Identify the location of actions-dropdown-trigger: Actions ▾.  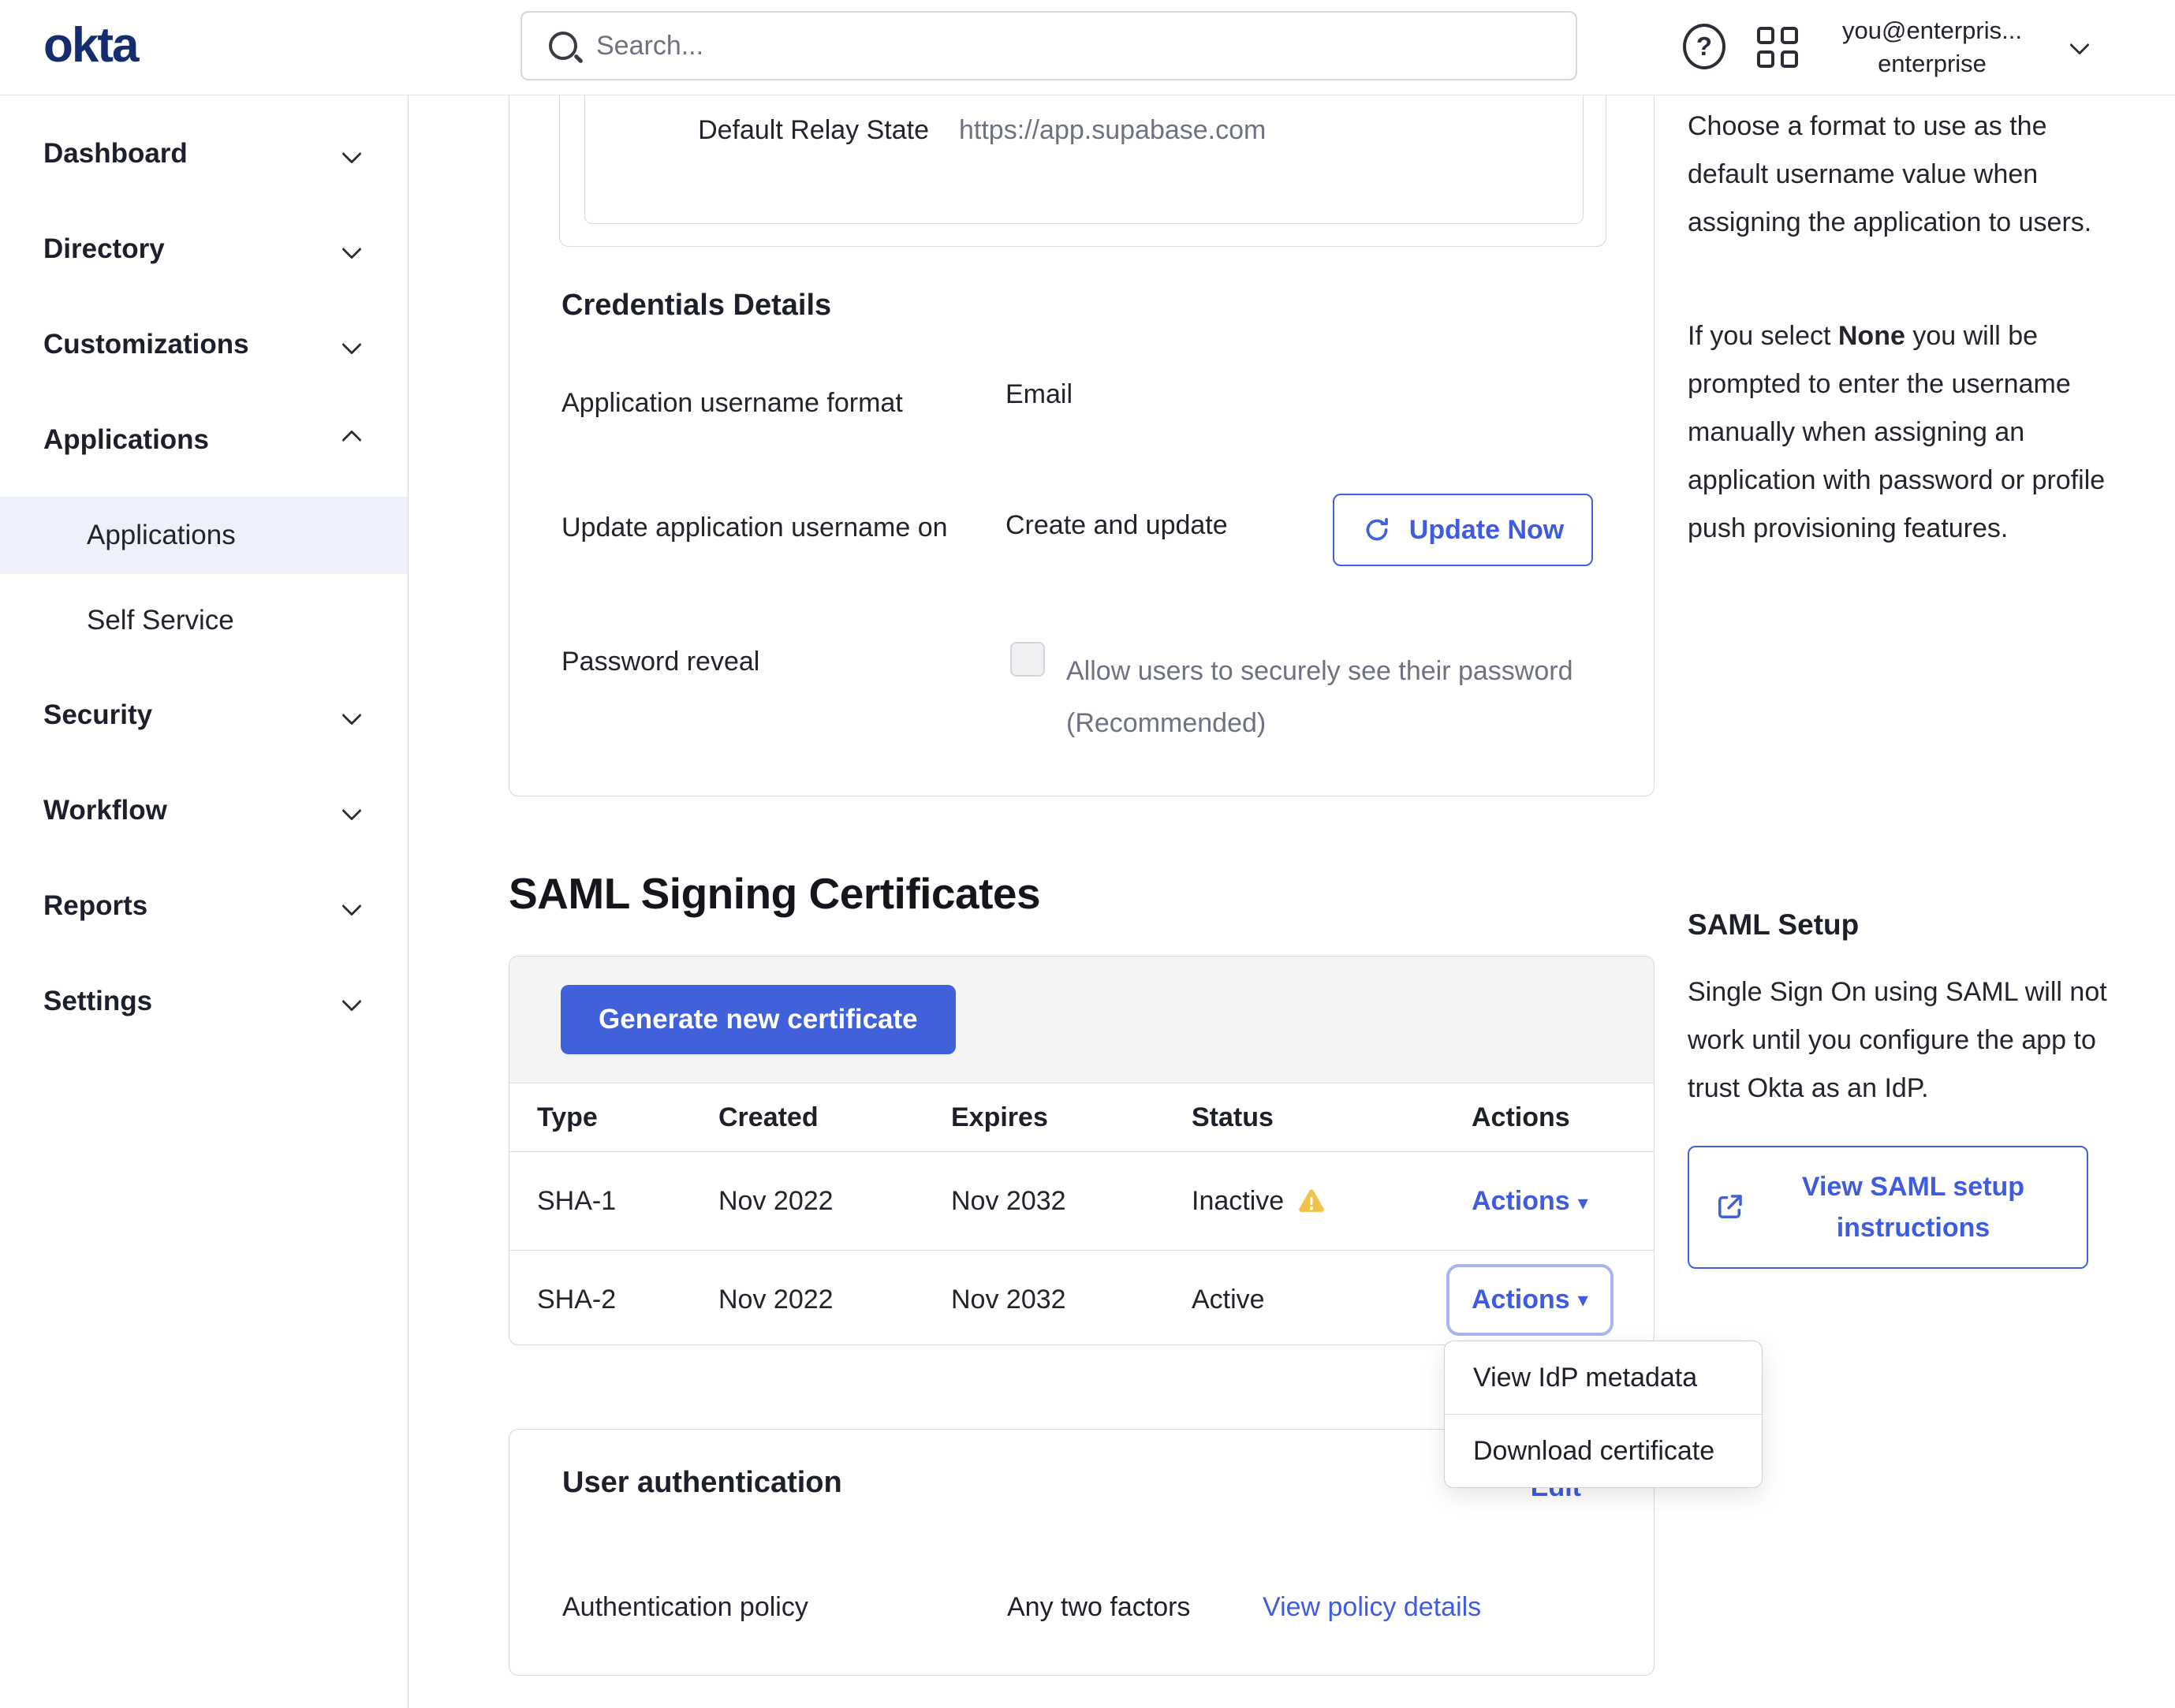
(1530, 1200).